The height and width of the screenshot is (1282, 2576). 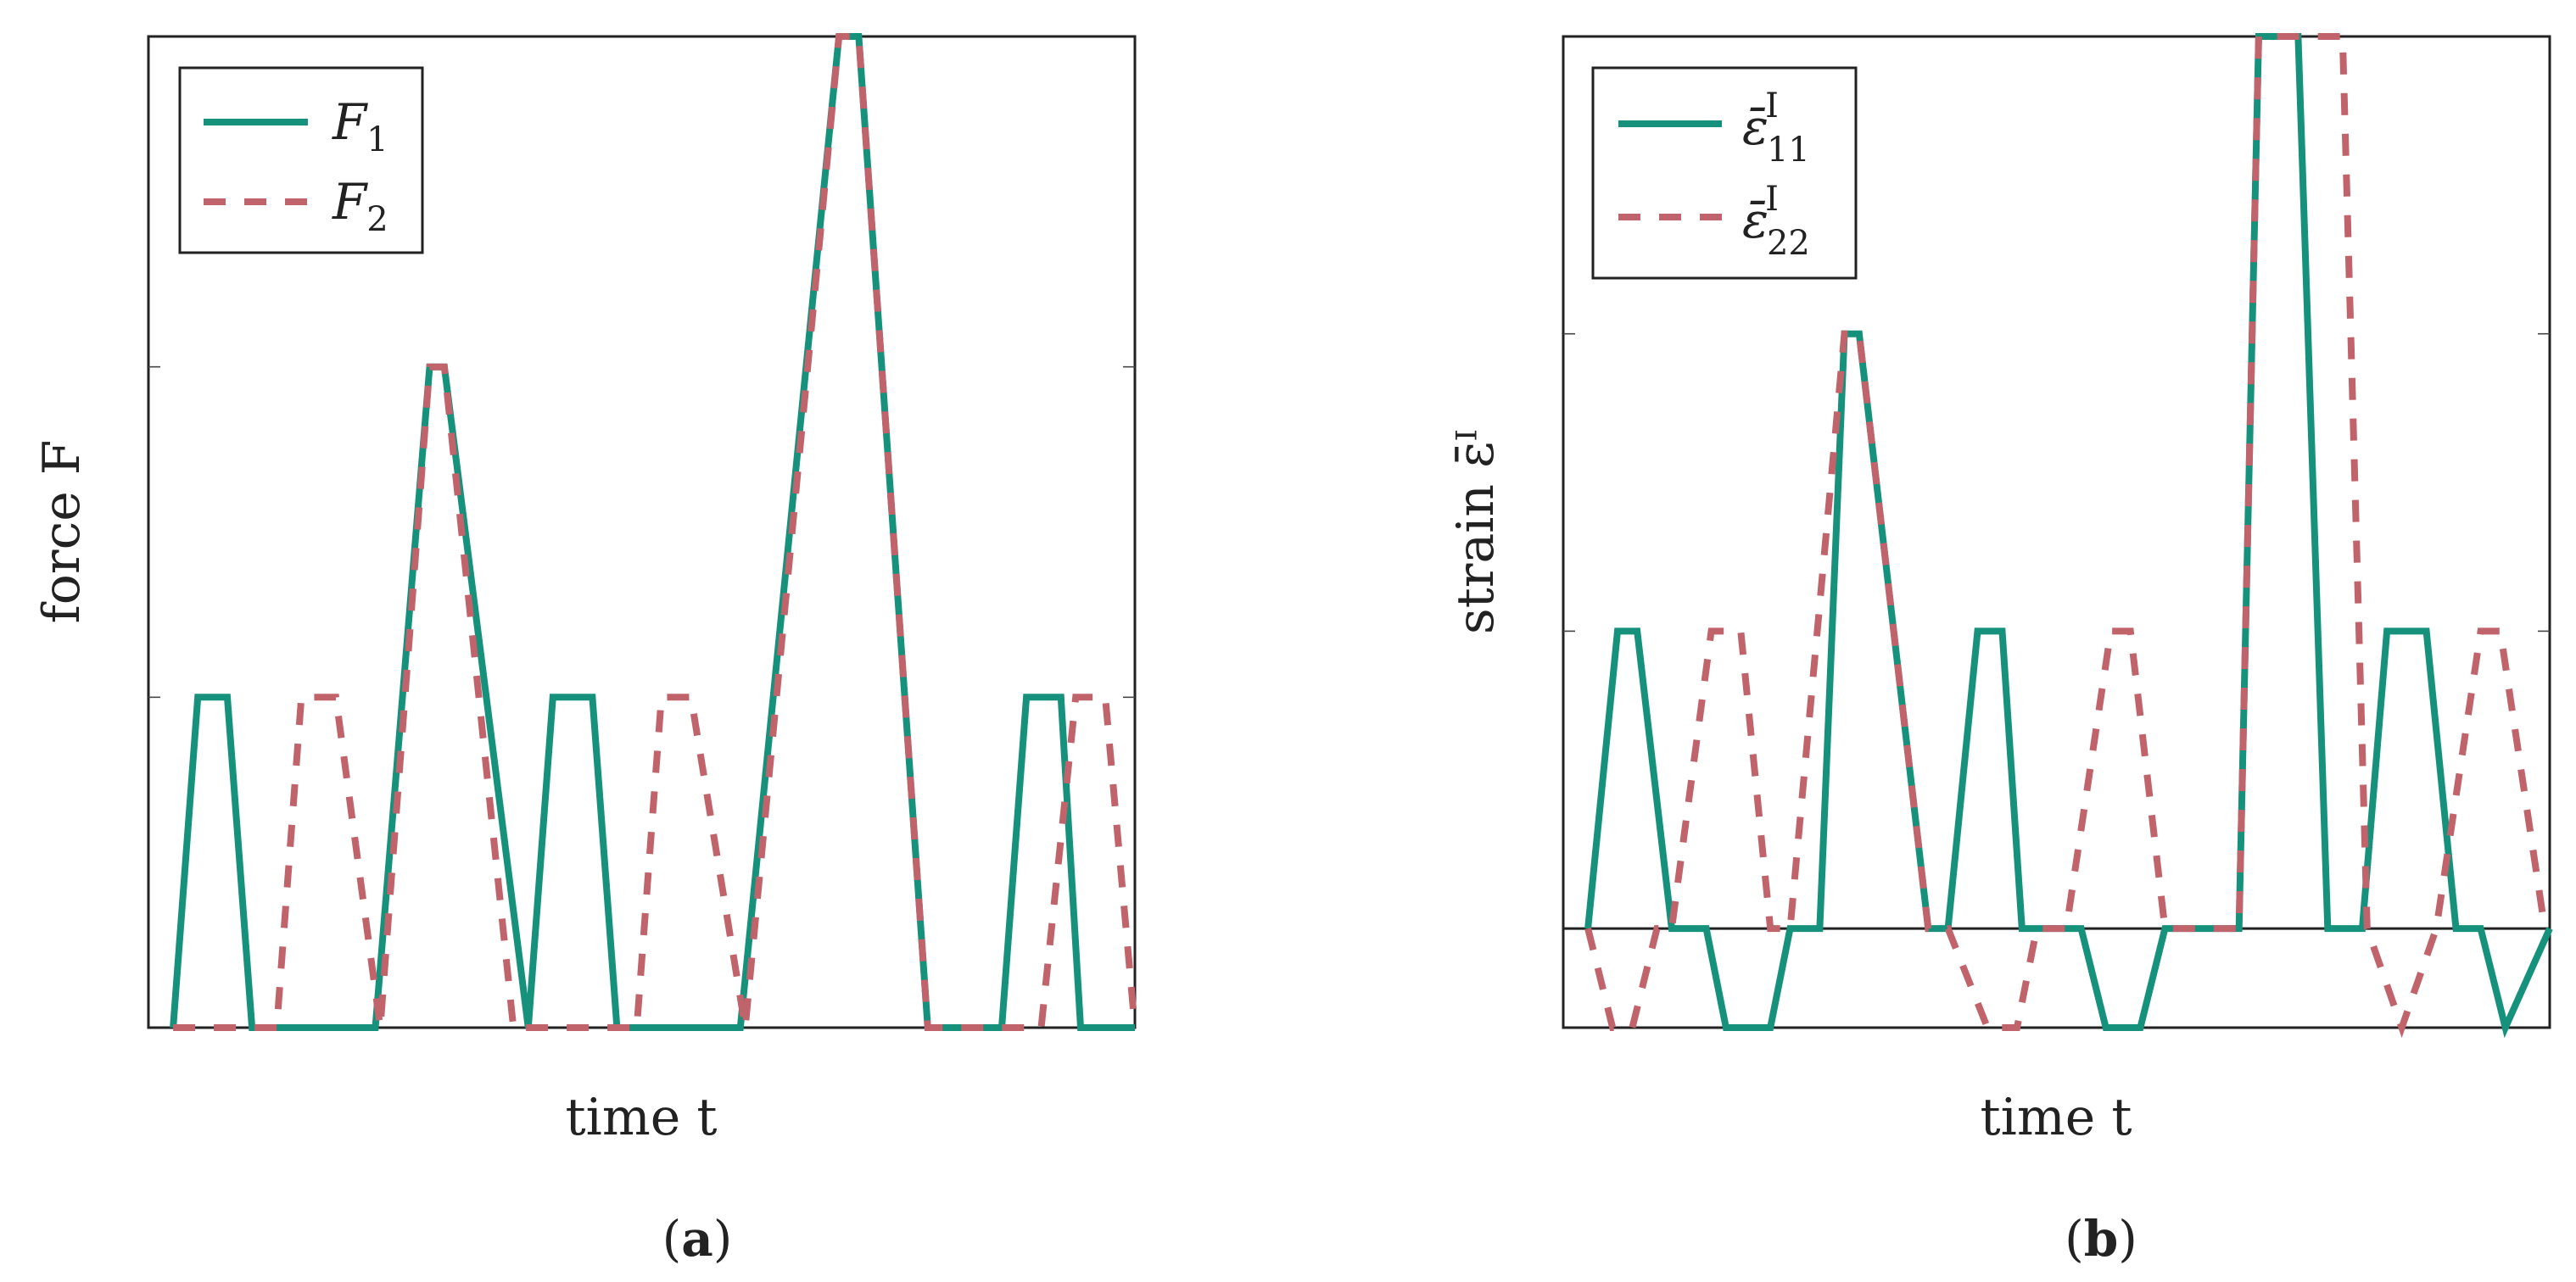 What do you see at coordinates (360, 126) in the screenshot?
I see `legend-label-1: F1` at bounding box center [360, 126].